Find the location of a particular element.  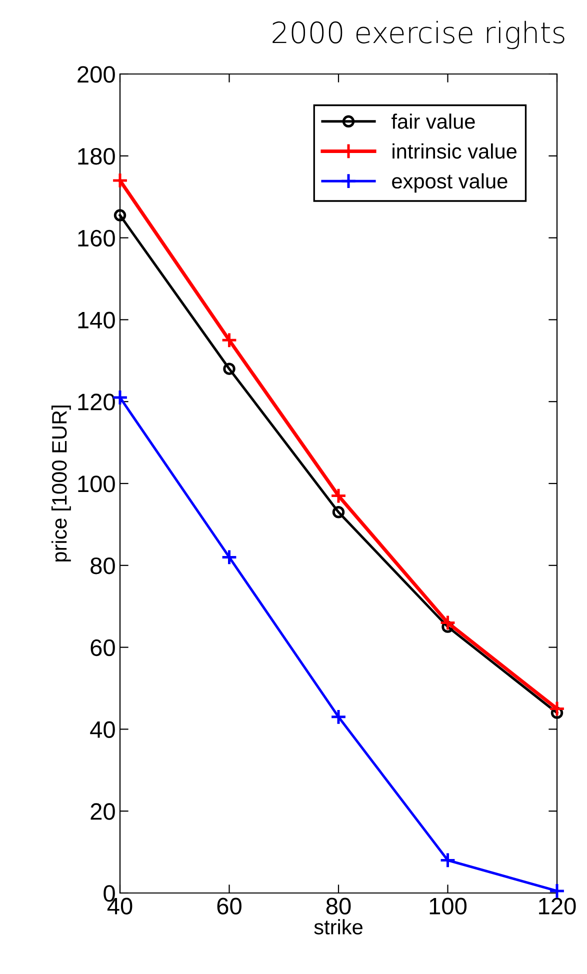

y-tick-label: 60 is located at coordinates (102, 647).